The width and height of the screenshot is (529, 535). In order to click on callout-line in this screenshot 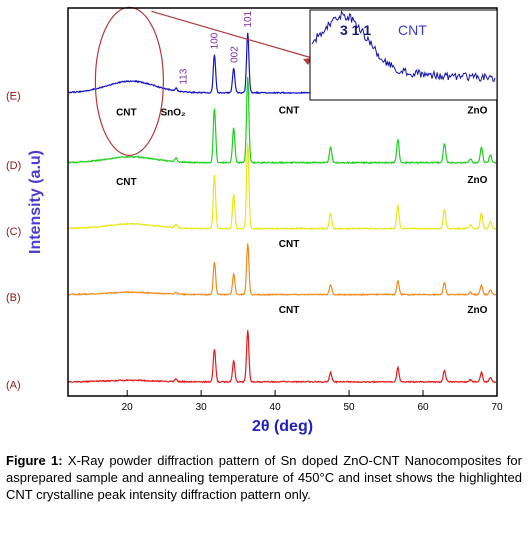, I will do `click(232, 34)`.